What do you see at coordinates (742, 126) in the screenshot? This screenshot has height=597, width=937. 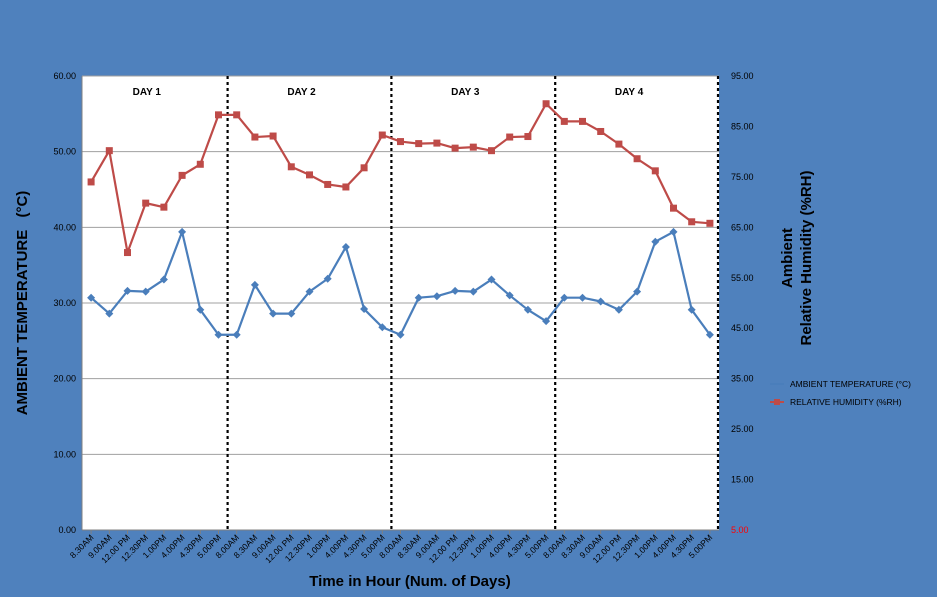 I see `right-tick-label: 85.00` at bounding box center [742, 126].